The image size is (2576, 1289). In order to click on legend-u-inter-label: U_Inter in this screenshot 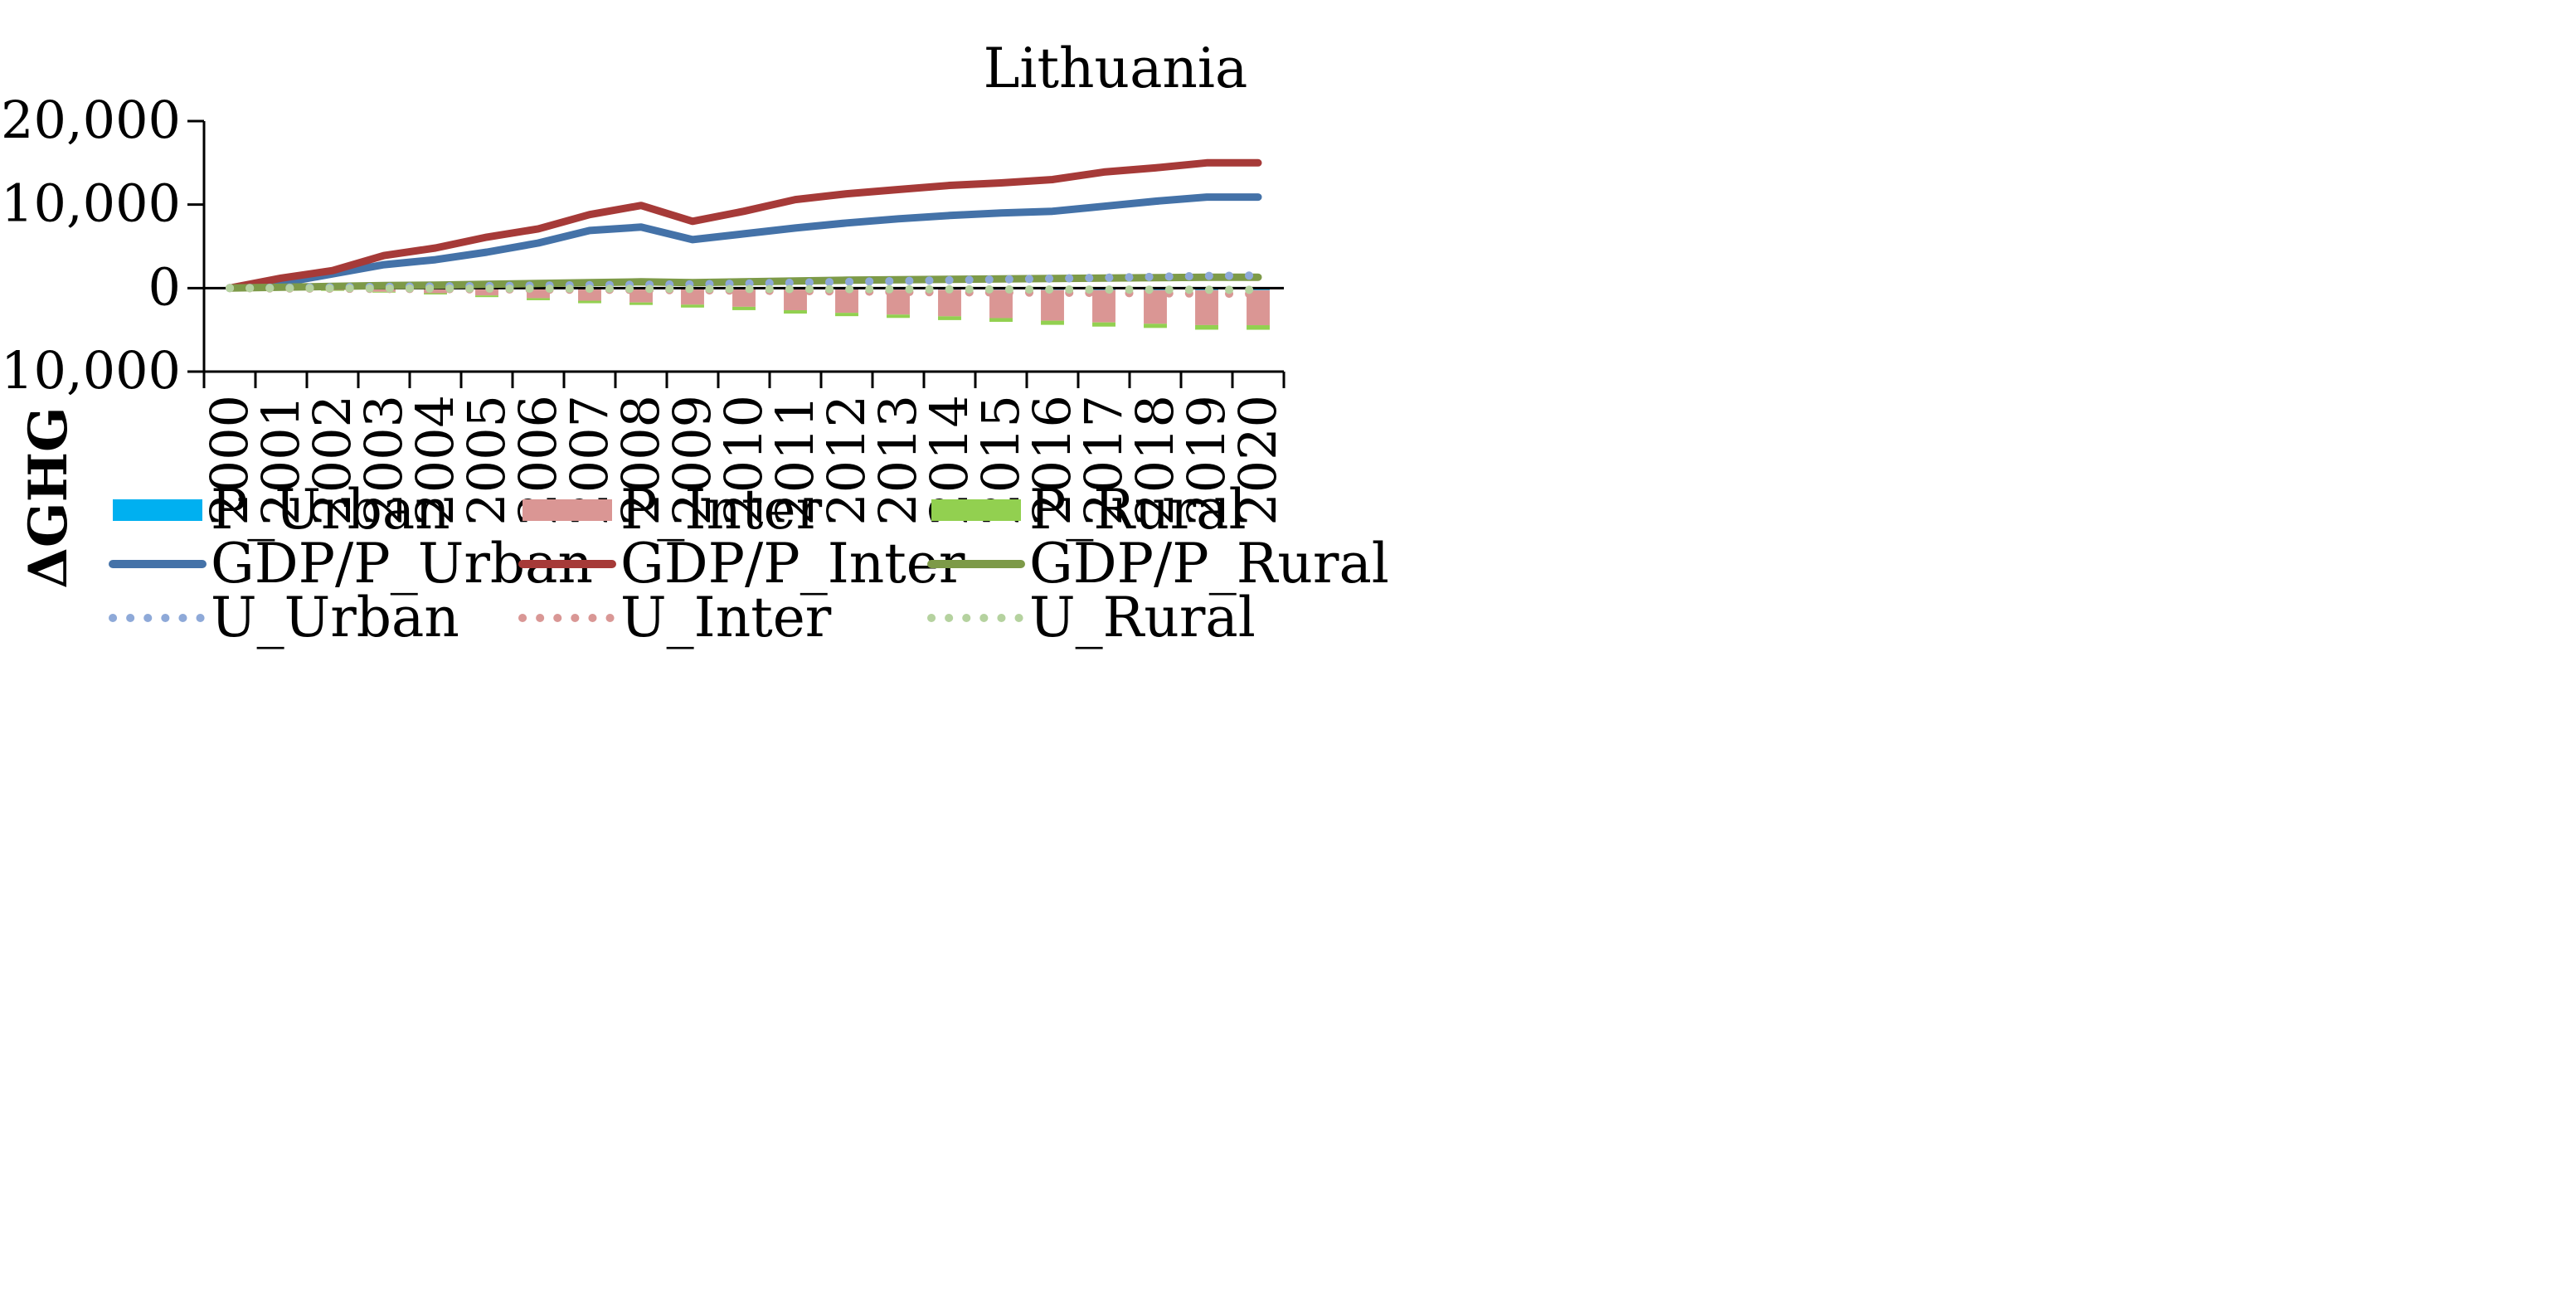, I will do `click(726, 618)`.